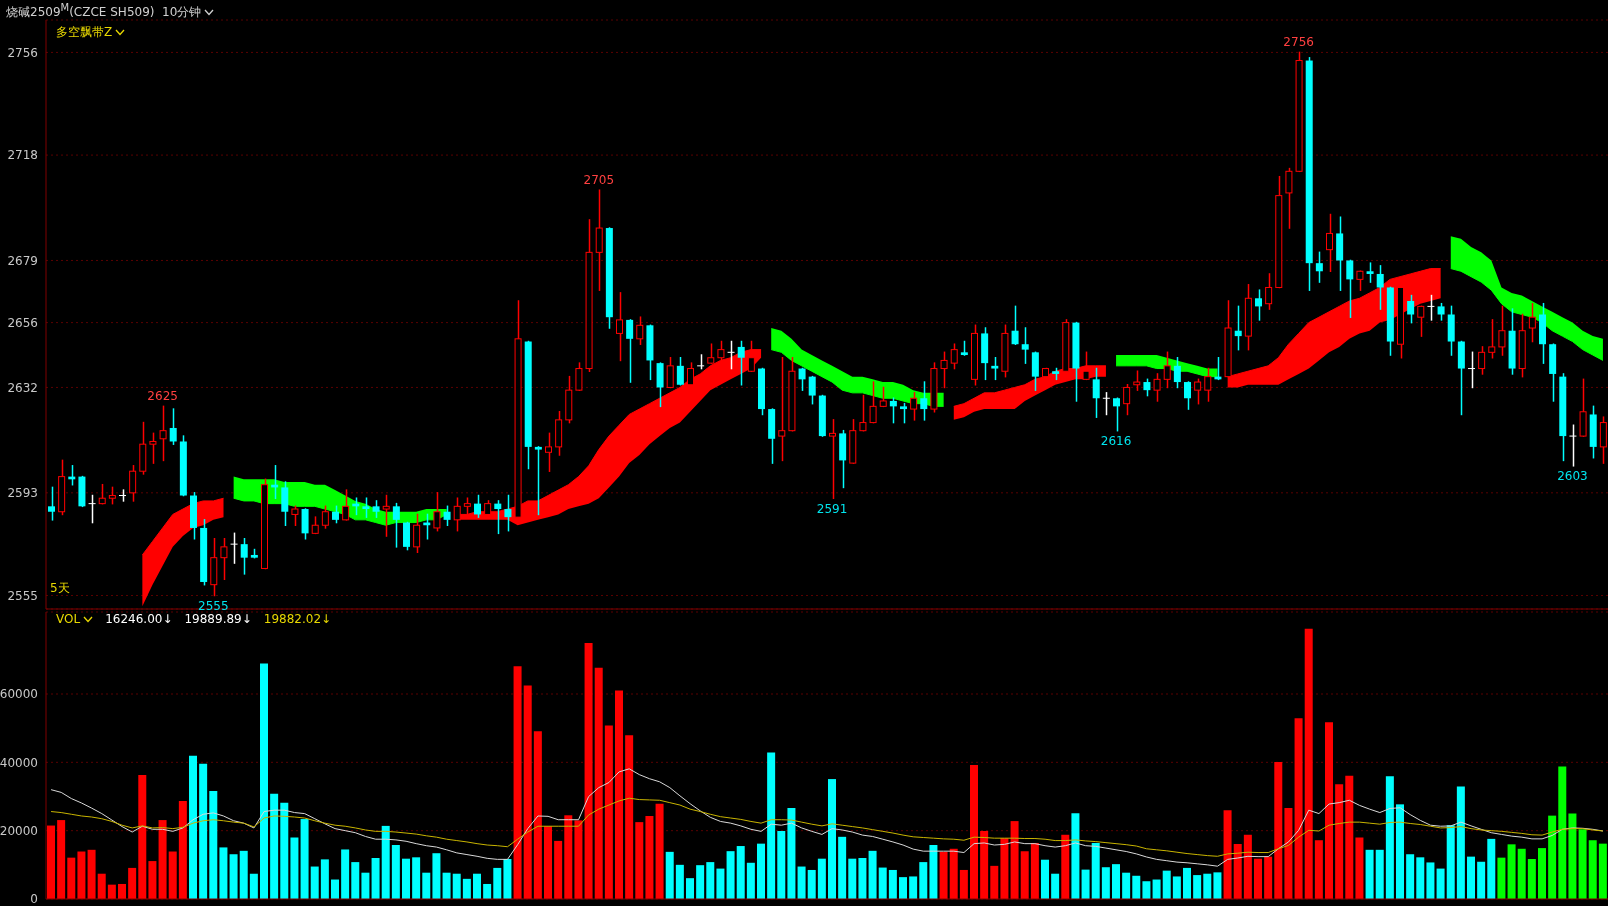  Describe the element at coordinates (84, 32) in the screenshot. I see `text: 多空飘带Z` at that location.